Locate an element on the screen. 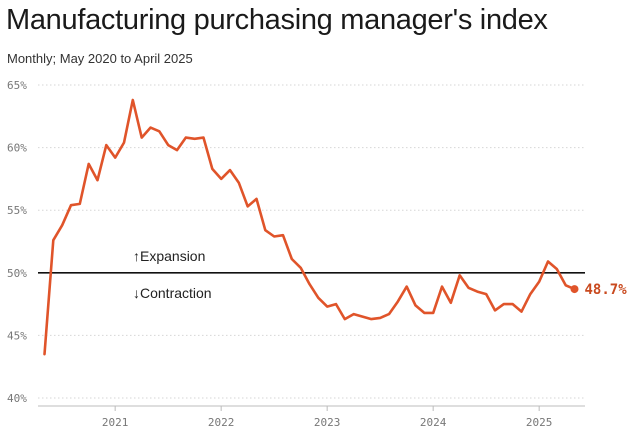 This screenshot has height=435, width=640. y-tick-label: 55% is located at coordinates (17, 210).